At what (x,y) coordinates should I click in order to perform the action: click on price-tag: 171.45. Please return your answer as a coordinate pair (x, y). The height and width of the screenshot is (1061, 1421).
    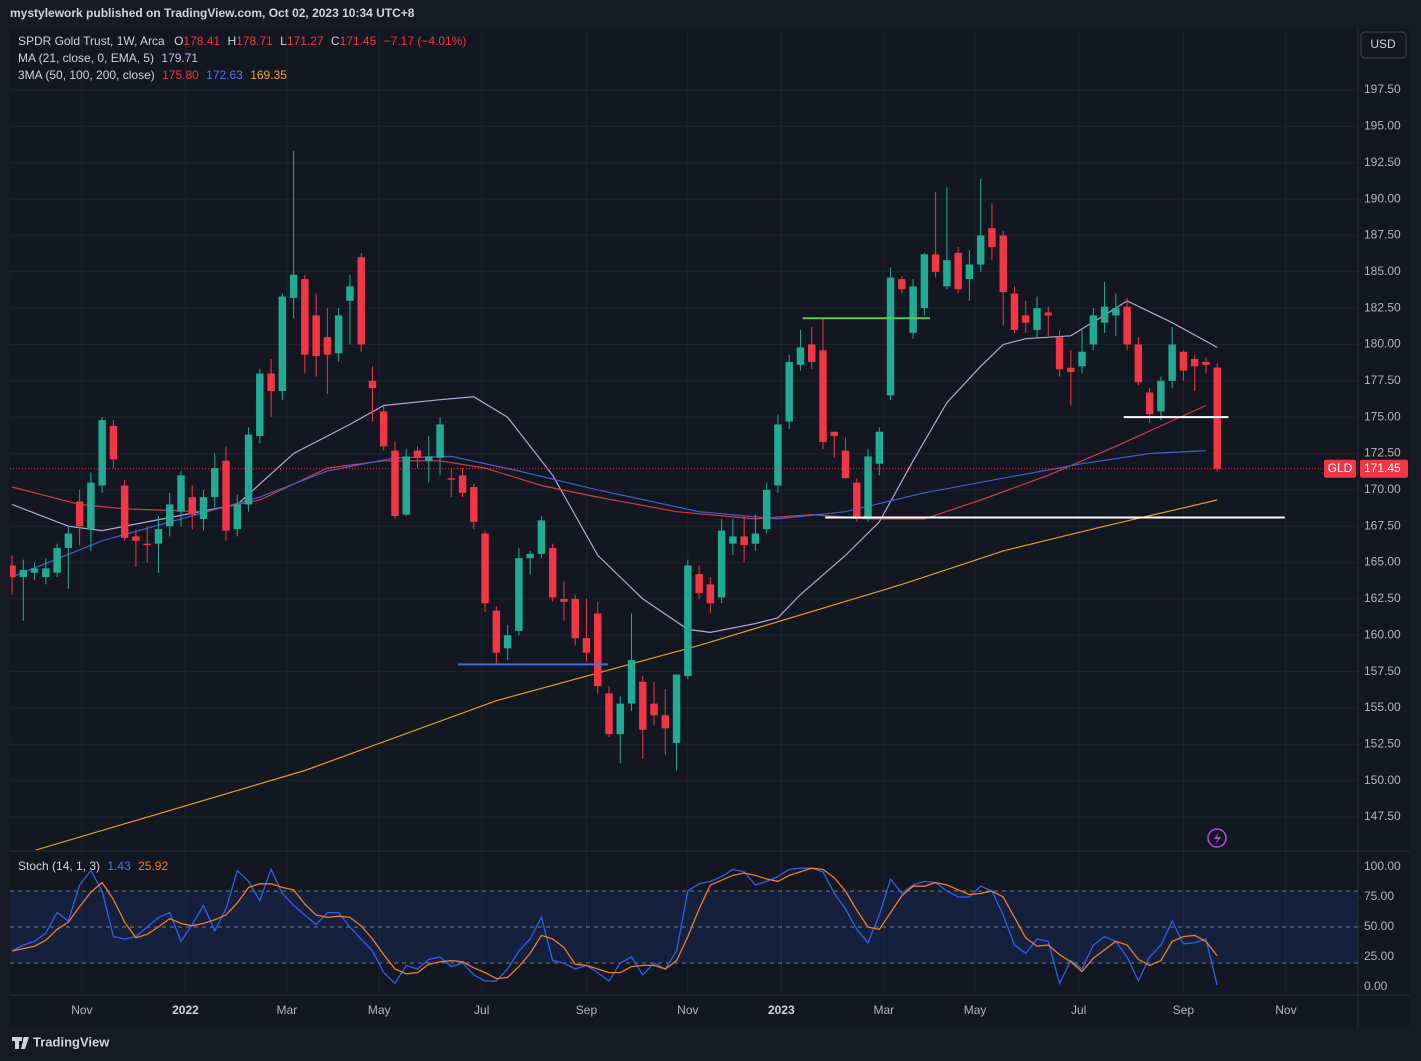
    Looking at the image, I should click on (1382, 468).